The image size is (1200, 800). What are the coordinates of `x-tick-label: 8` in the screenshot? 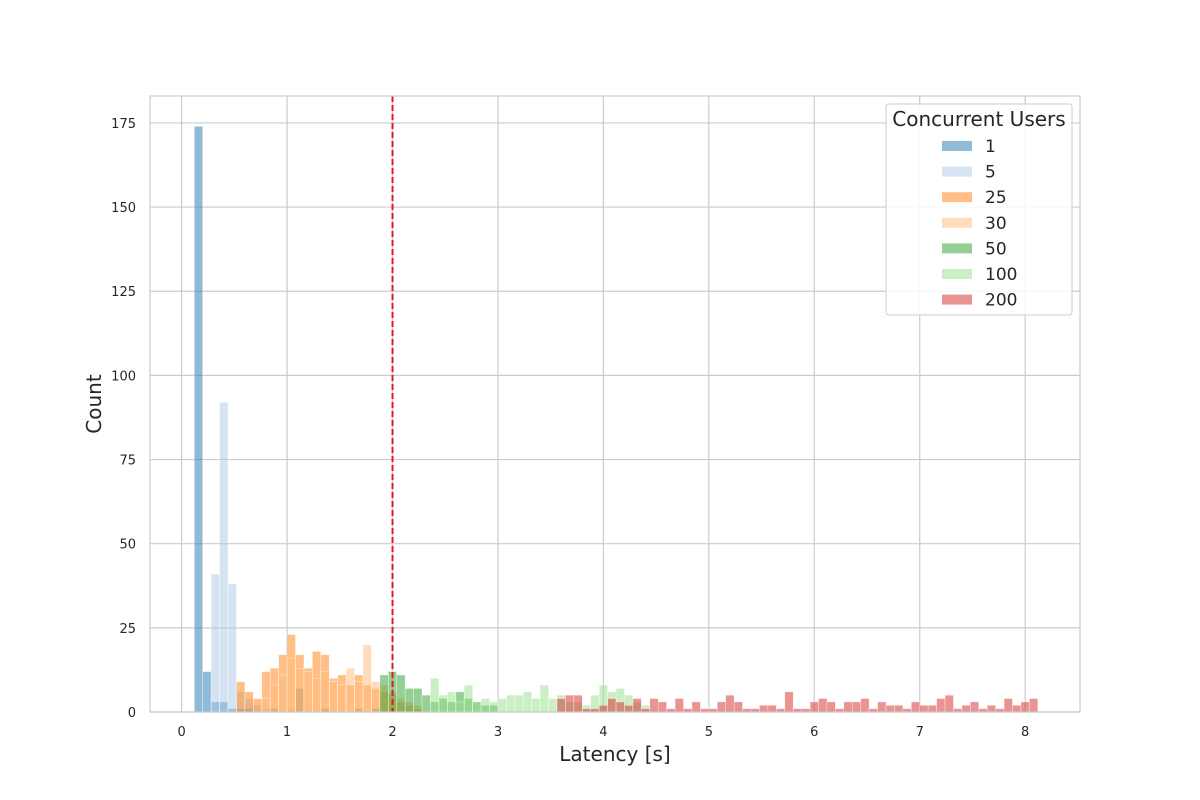 It's located at (1025, 732).